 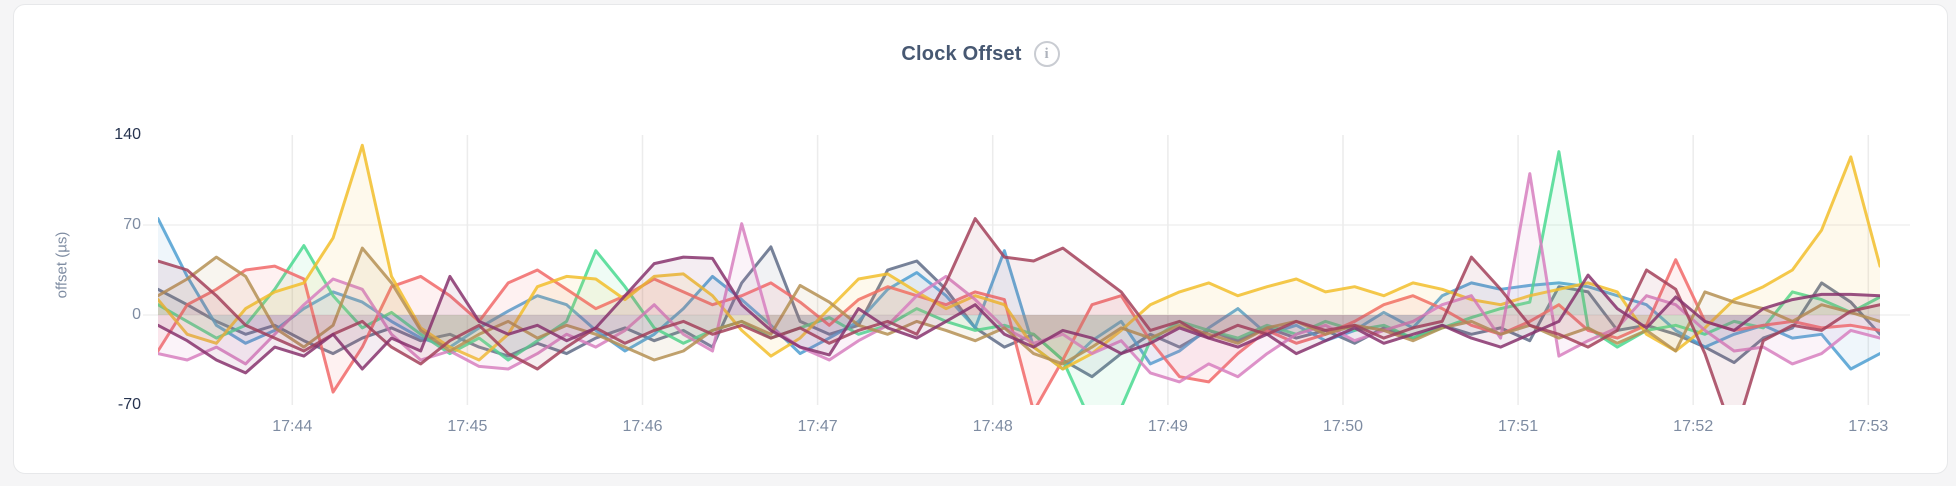 What do you see at coordinates (817, 426) in the screenshot?
I see `x-tick-label: 17:47` at bounding box center [817, 426].